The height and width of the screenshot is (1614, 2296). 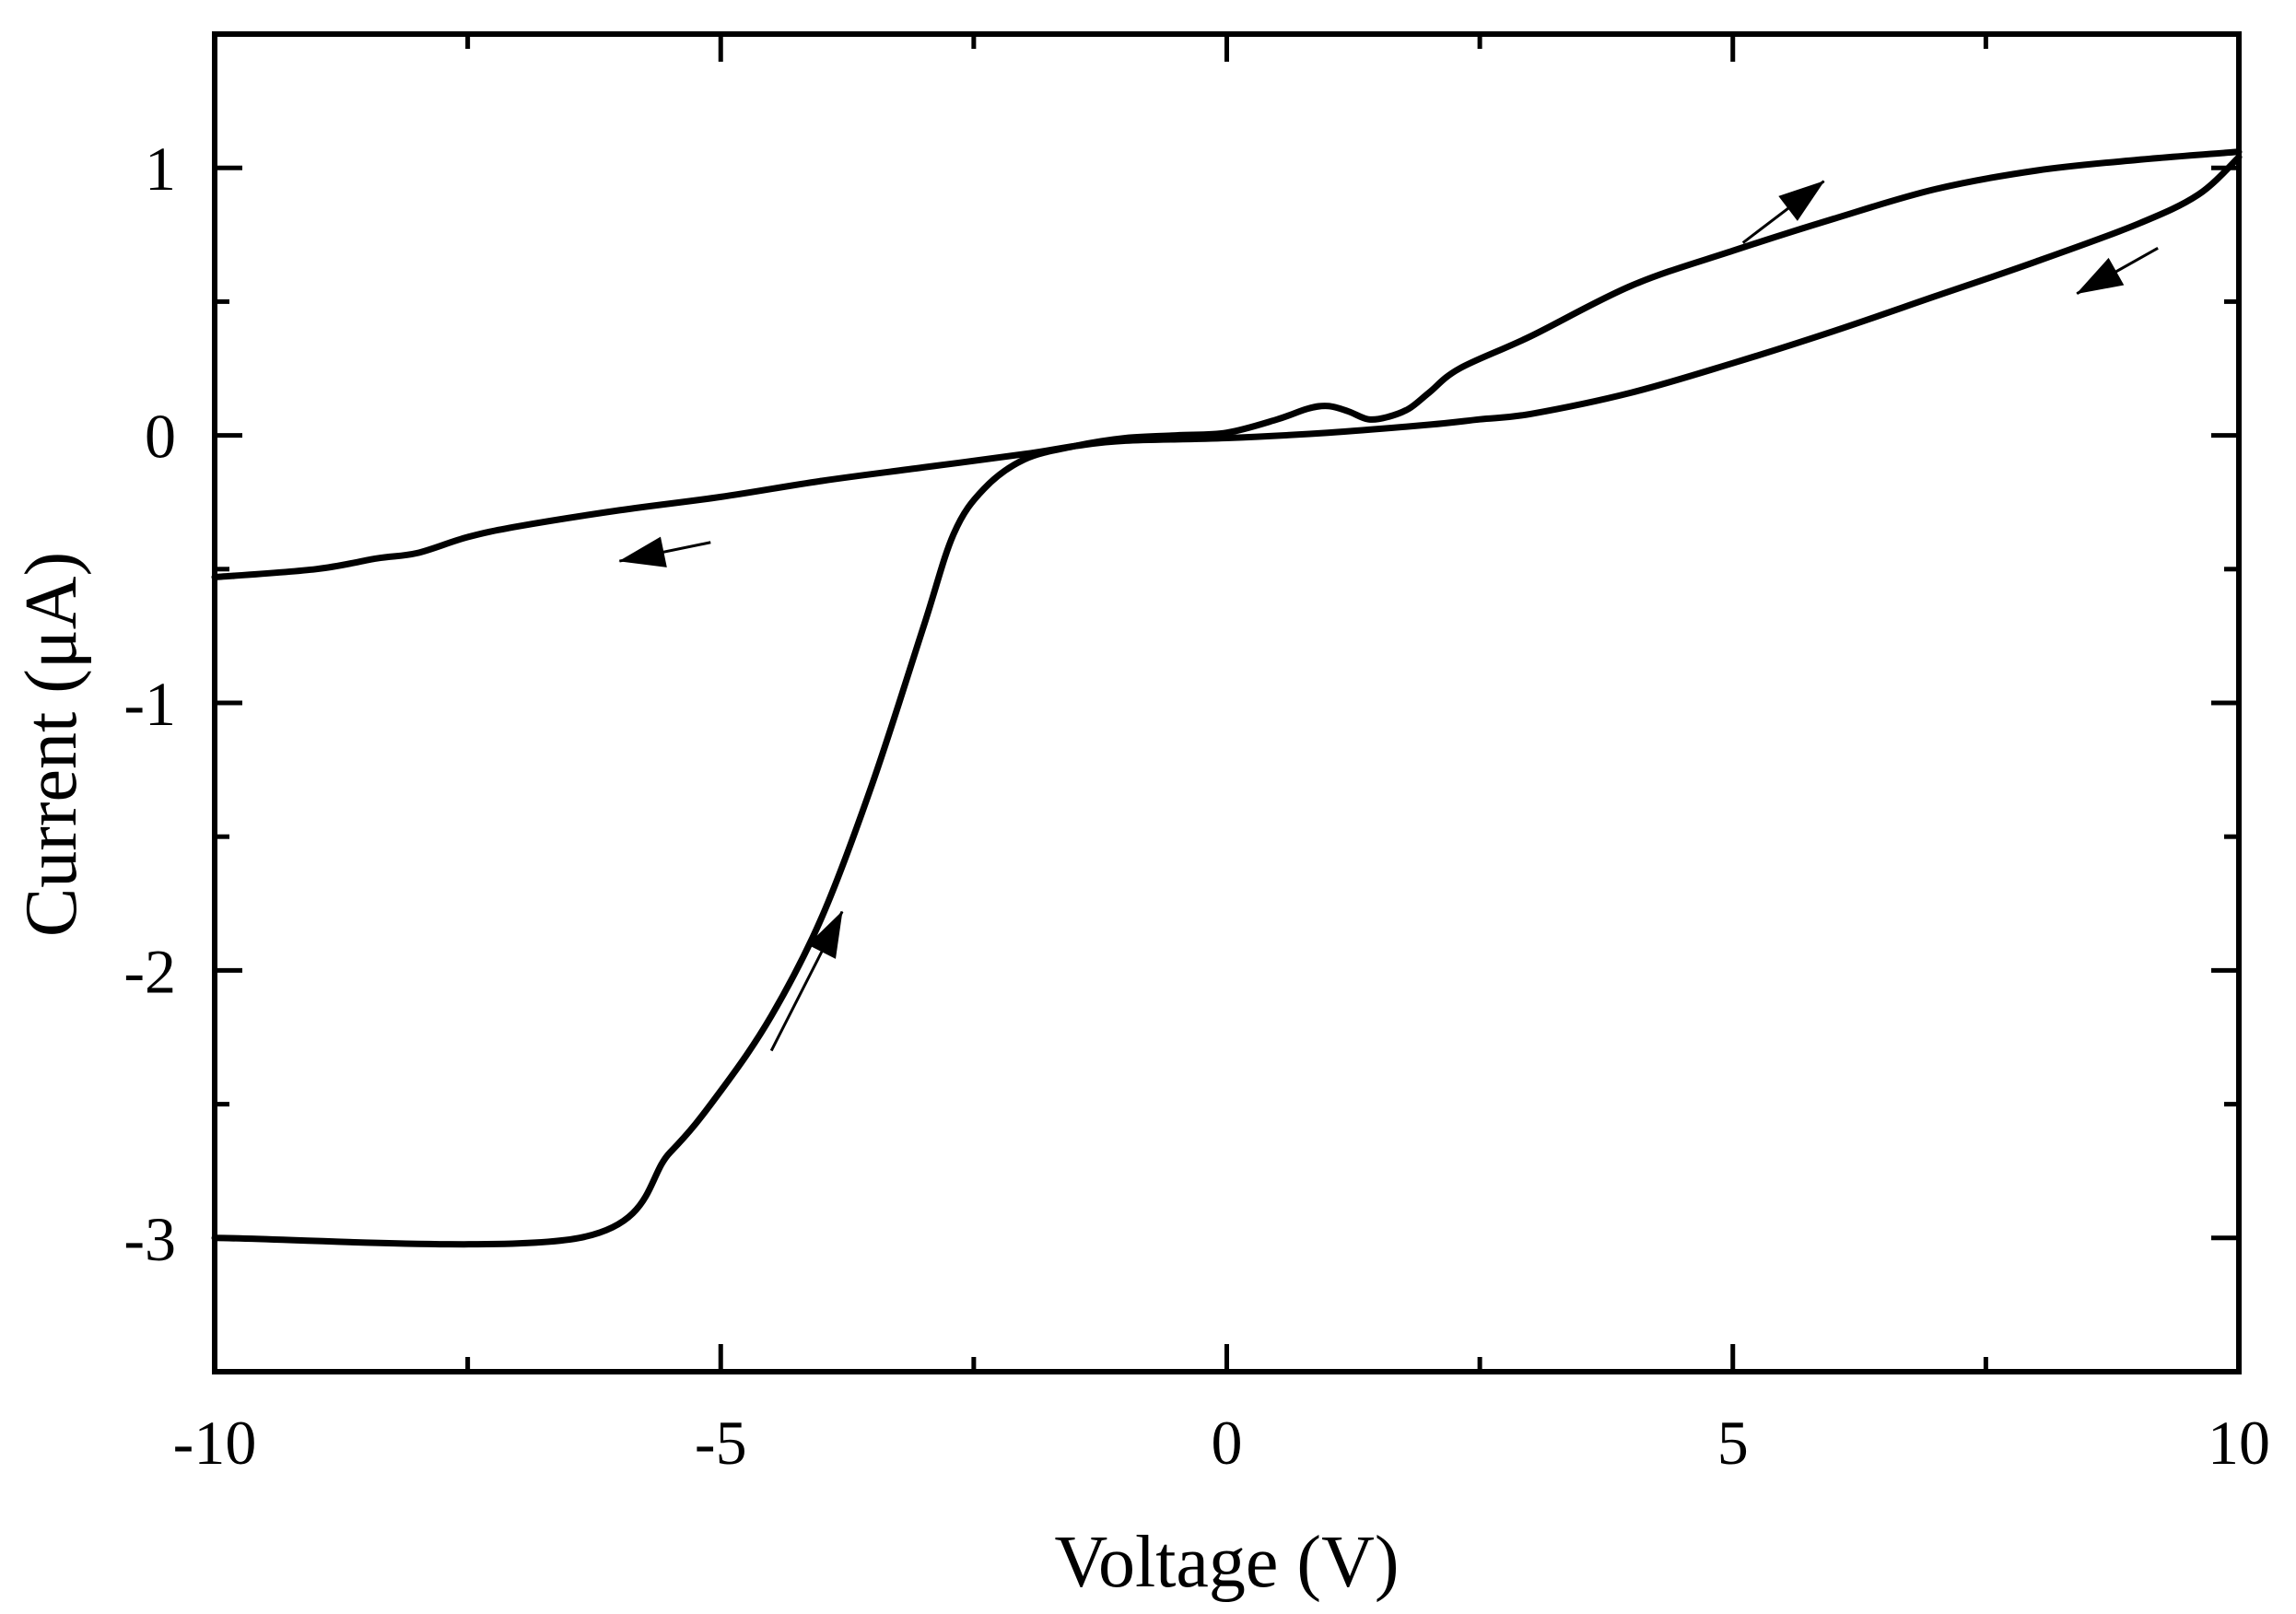 I want to click on y-axis-title: Current (μA), so click(x=51, y=744).